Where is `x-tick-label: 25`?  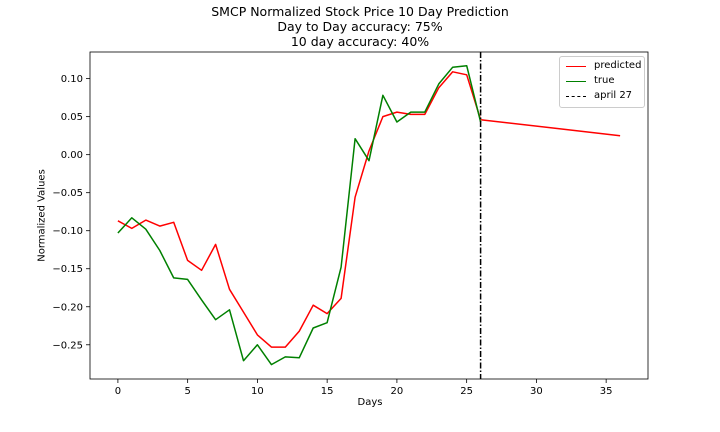
x-tick-label: 25 is located at coordinates (466, 391).